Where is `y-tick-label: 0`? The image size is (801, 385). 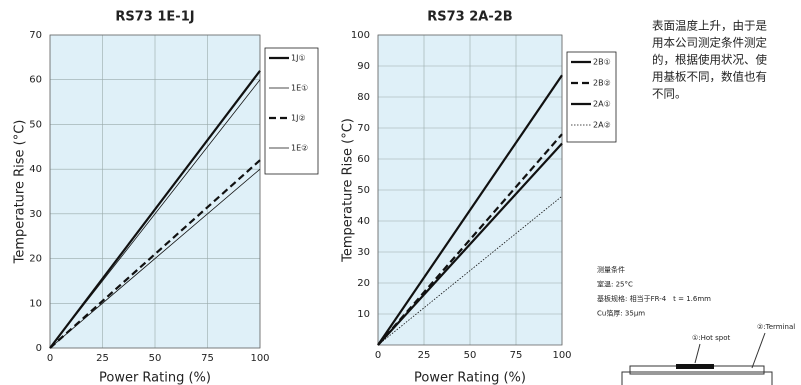 y-tick-label: 0 is located at coordinates (39, 348).